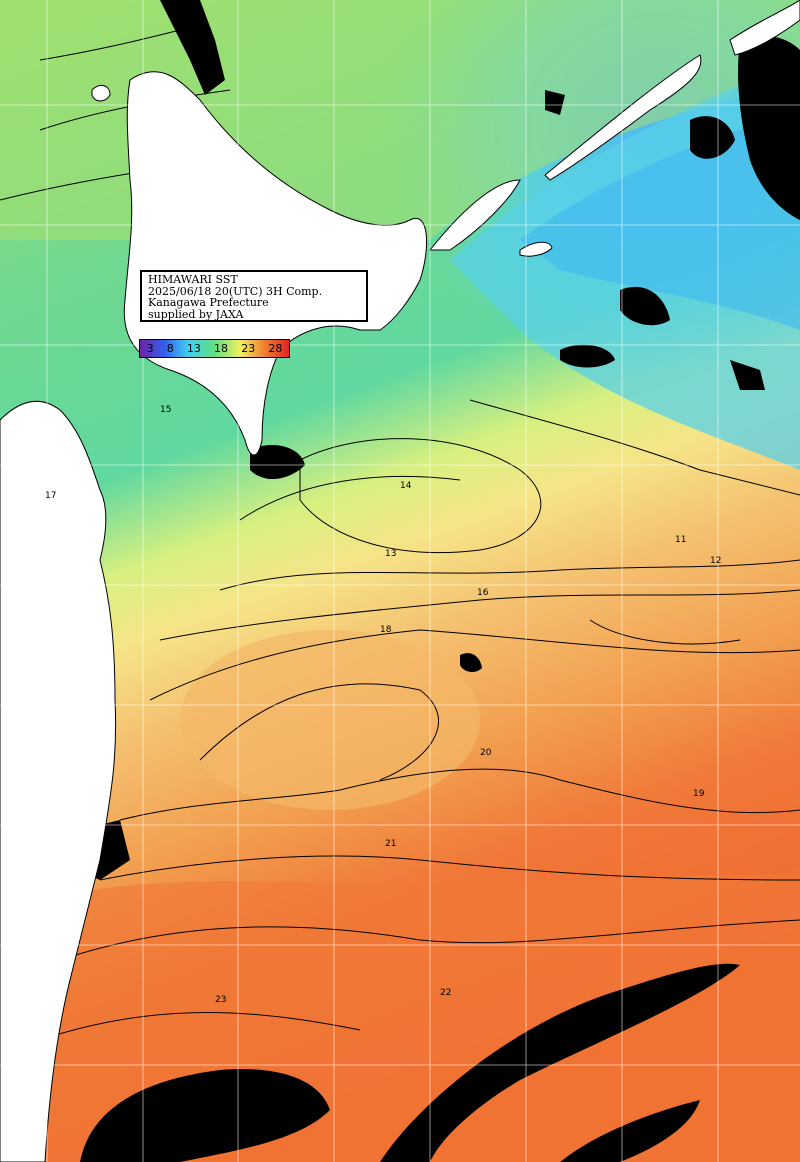  I want to click on colorbar-legend: 3 8 13 18 23 28, so click(214, 348).